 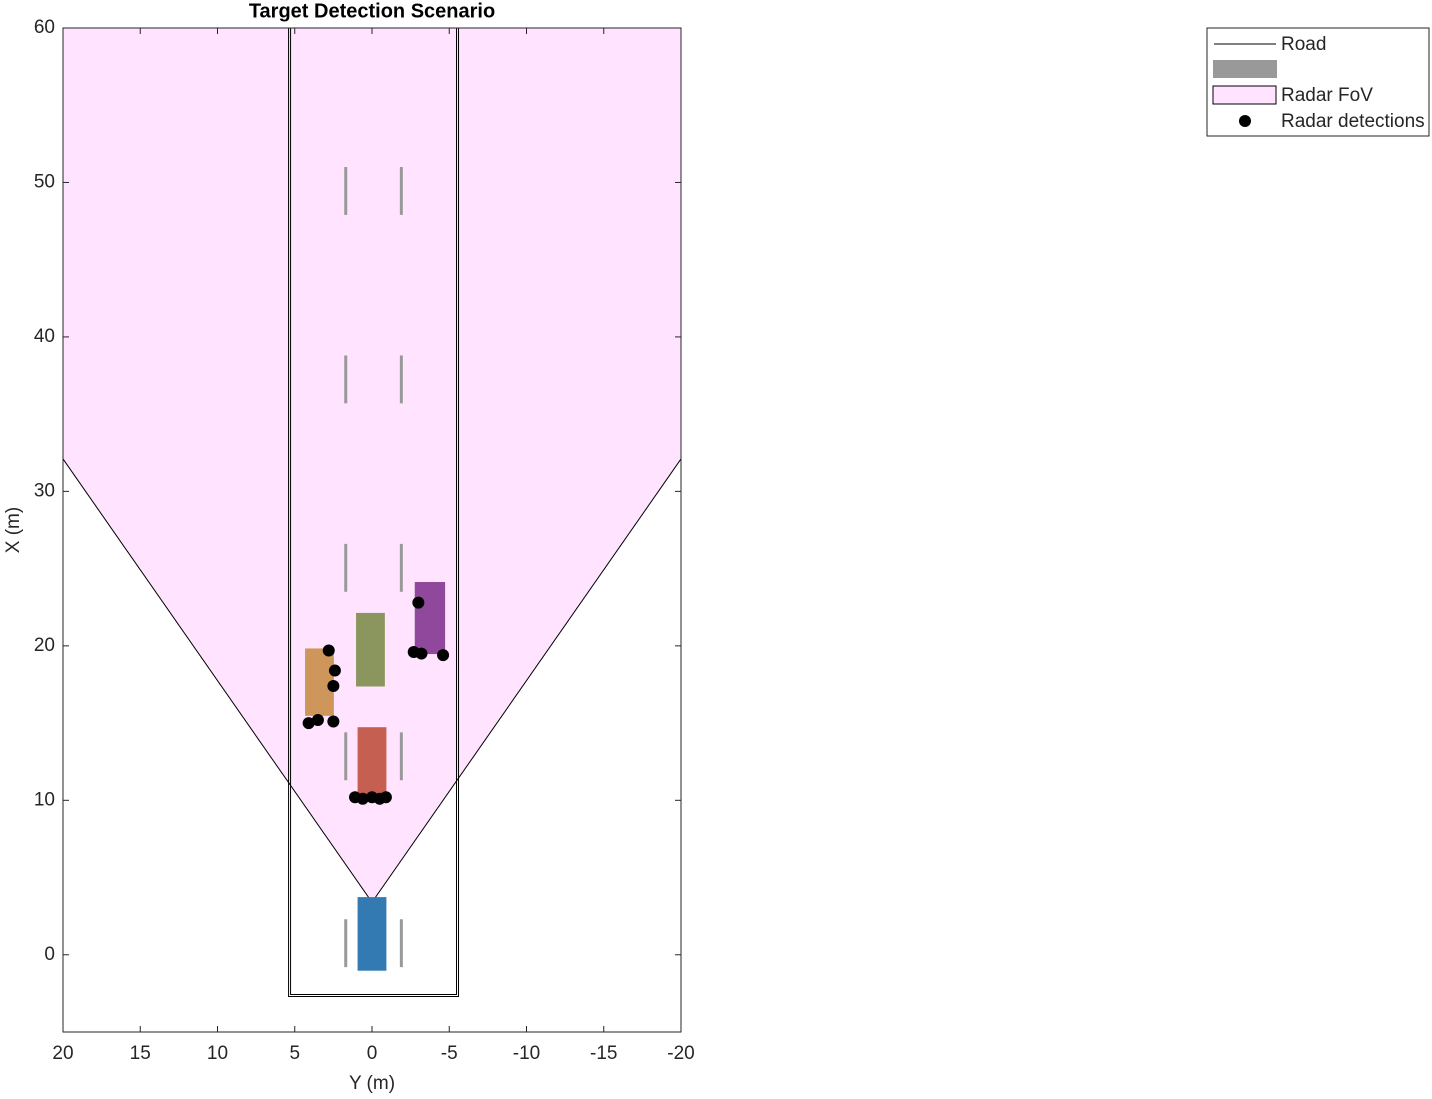 What do you see at coordinates (1245, 69) in the screenshot?
I see `legend-lane-swatch` at bounding box center [1245, 69].